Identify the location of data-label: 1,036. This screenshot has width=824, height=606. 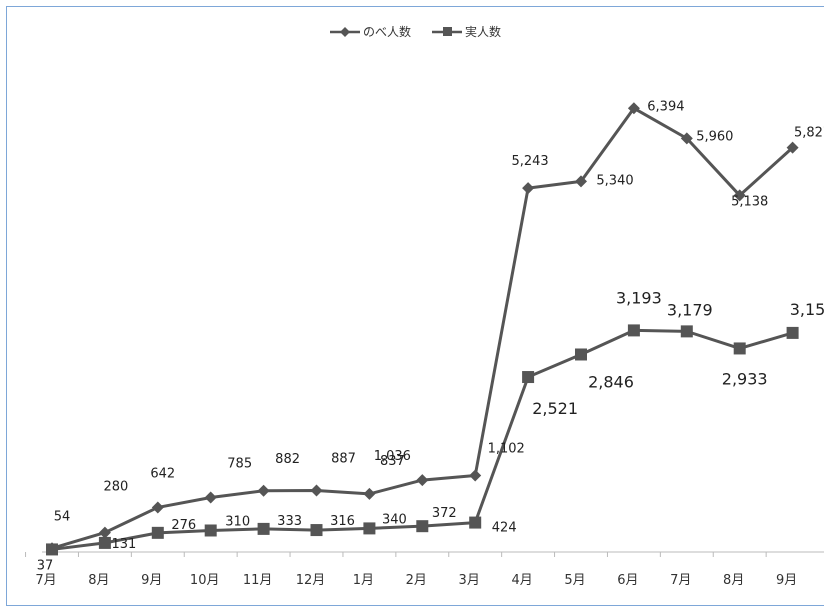
(392, 456).